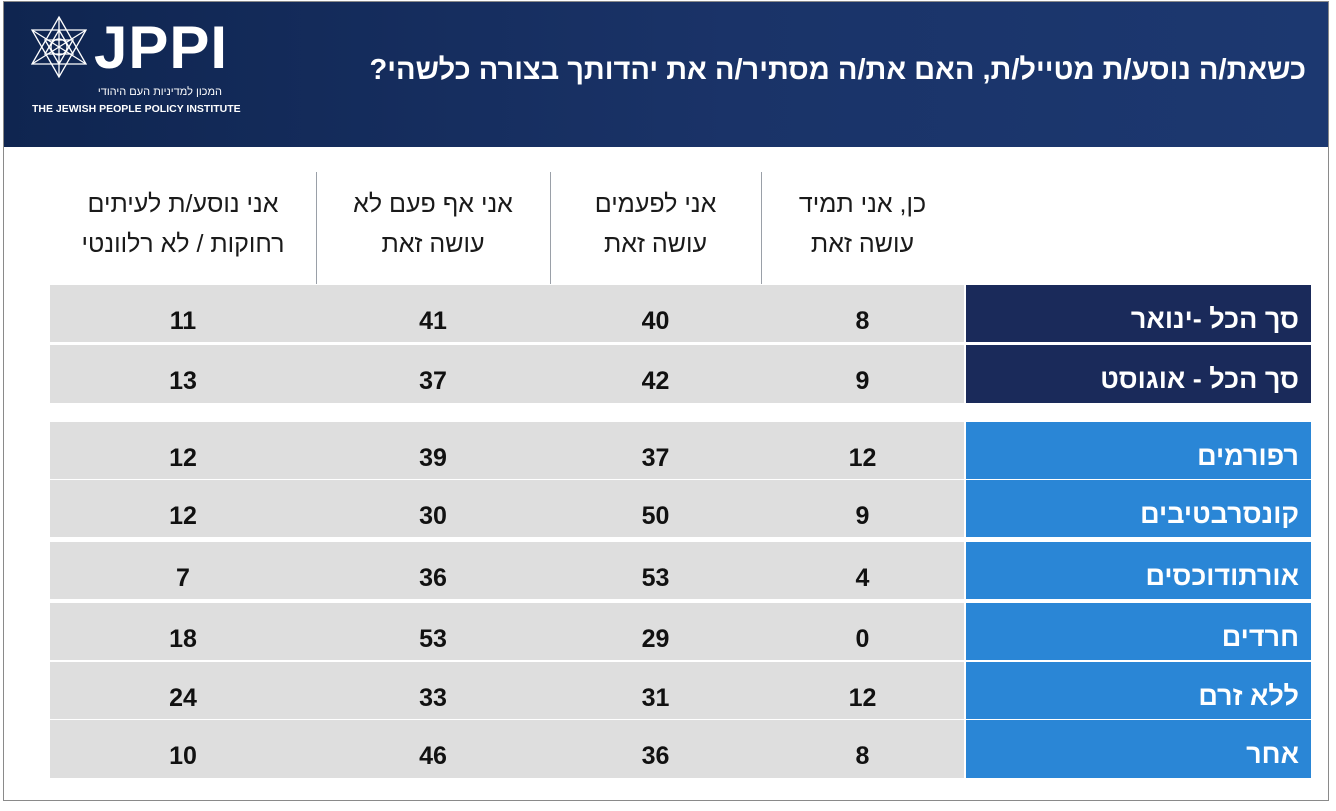 This screenshot has height=811, width=1336. What do you see at coordinates (862, 228) in the screenshot?
I see `column-header-1: כן, אני תמיד עושה זאת` at bounding box center [862, 228].